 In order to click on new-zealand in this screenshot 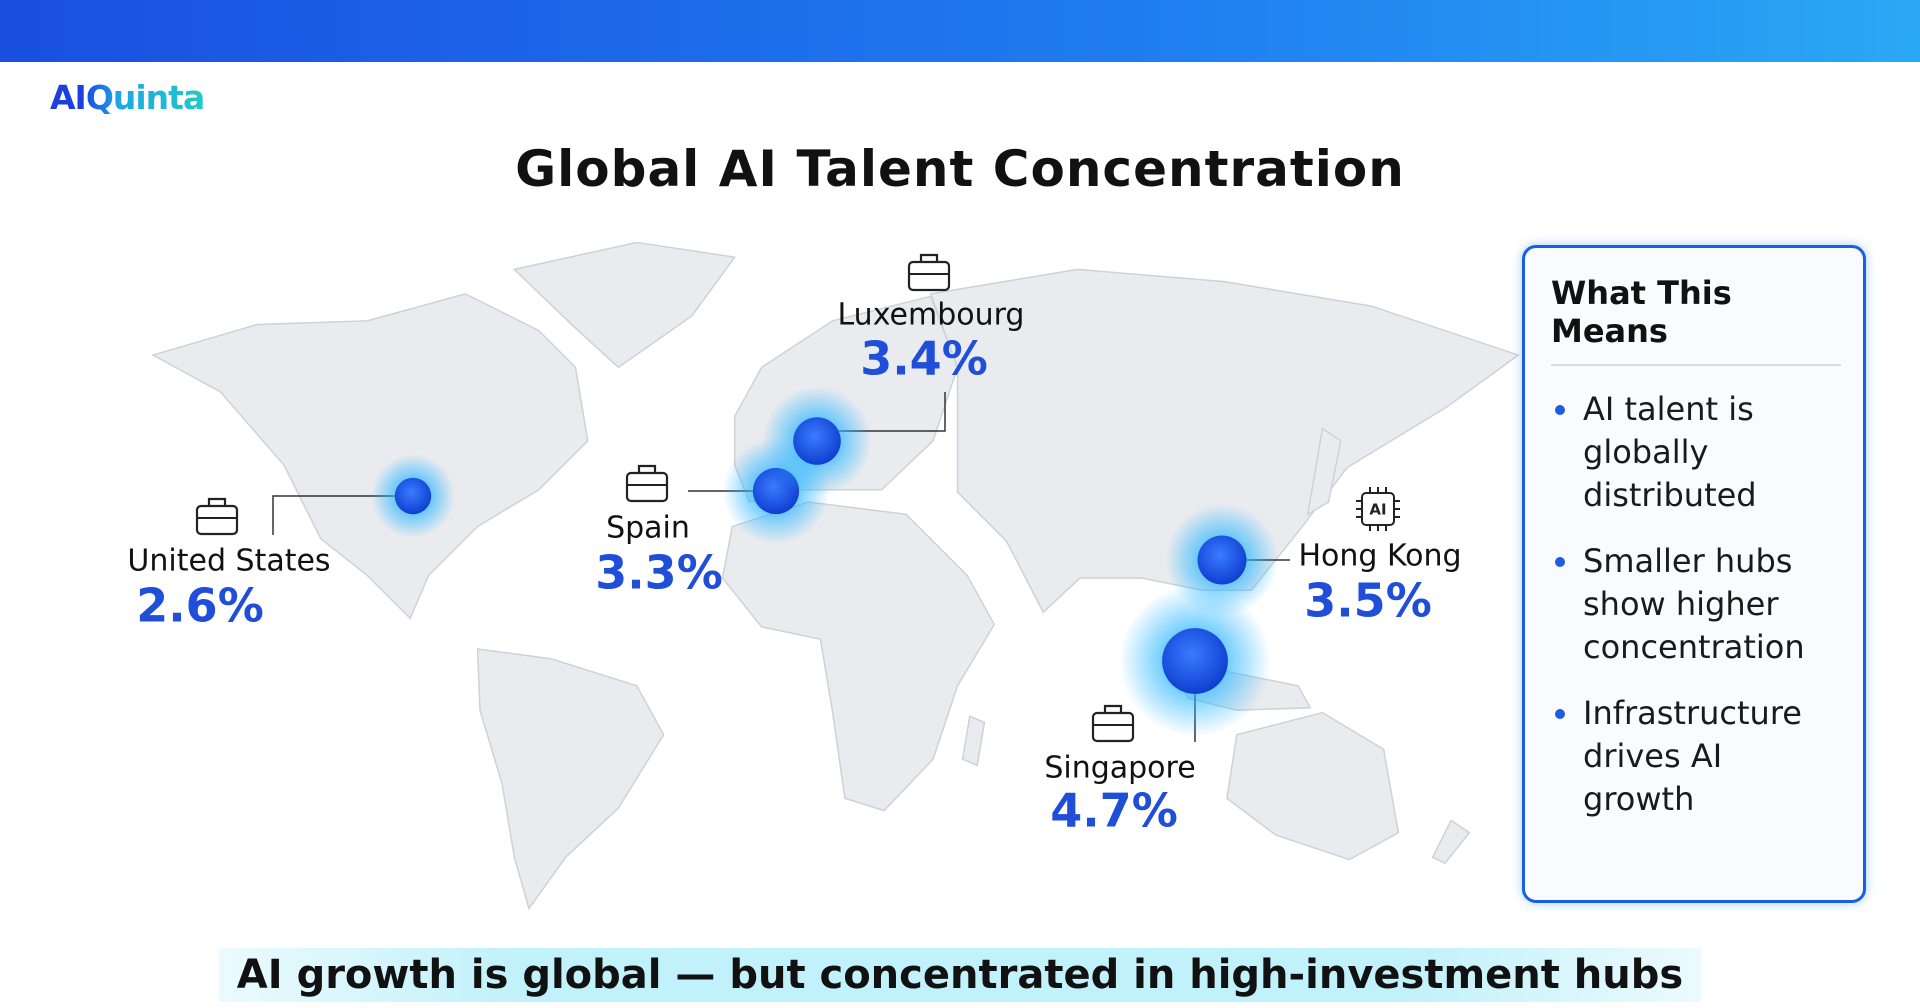, I will do `click(1451, 842)`.